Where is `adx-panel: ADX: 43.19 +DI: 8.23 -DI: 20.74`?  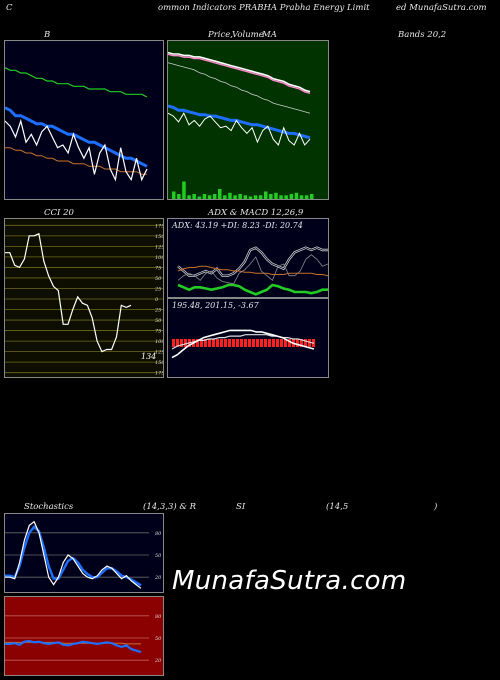 adx-panel: ADX: 43.19 +DI: 8.23 -DI: 20.74 is located at coordinates (248, 258).